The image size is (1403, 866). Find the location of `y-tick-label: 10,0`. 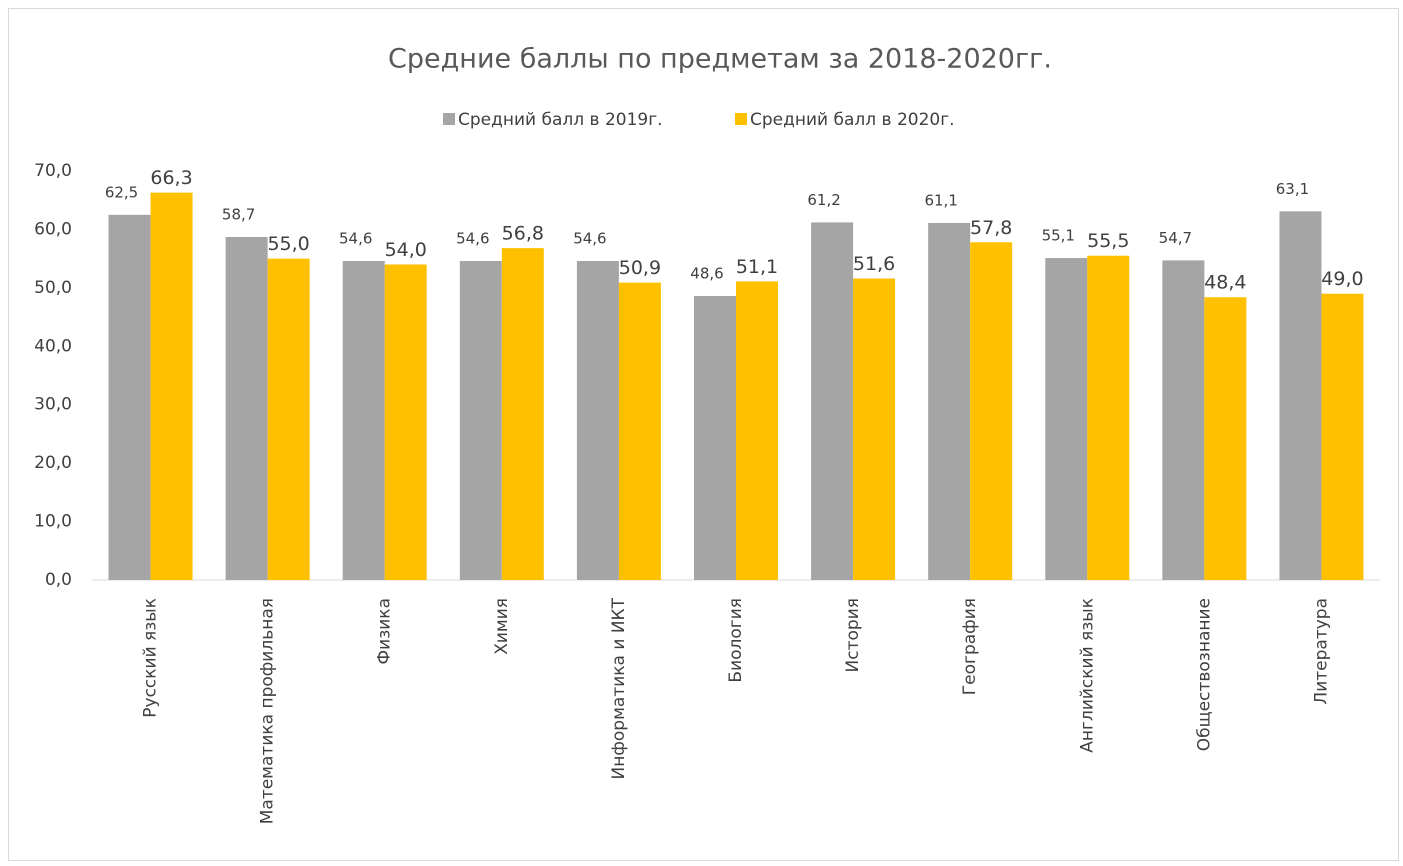

y-tick-label: 10,0 is located at coordinates (53, 522).